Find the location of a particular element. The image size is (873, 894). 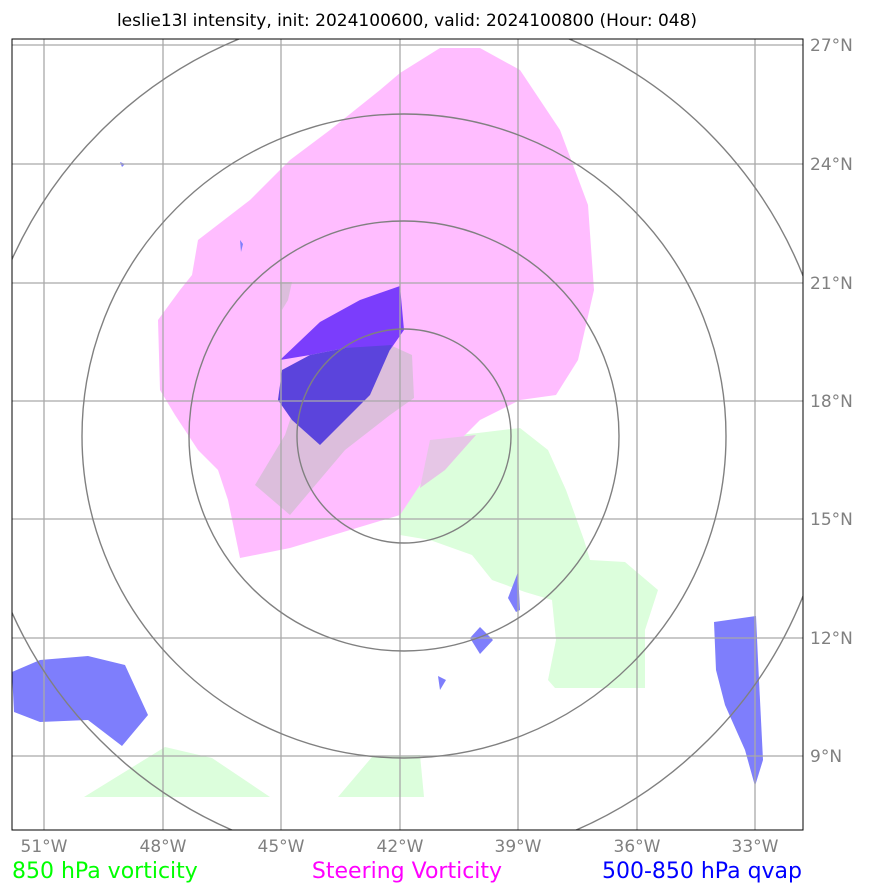

lat-label-21n: 21°N is located at coordinates (831, 284).